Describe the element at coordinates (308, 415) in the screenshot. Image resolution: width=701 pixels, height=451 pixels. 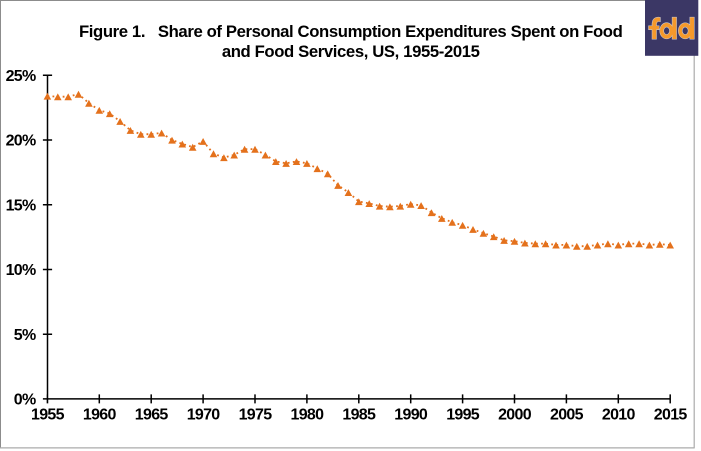
I see `svg-text: 1980` at that location.